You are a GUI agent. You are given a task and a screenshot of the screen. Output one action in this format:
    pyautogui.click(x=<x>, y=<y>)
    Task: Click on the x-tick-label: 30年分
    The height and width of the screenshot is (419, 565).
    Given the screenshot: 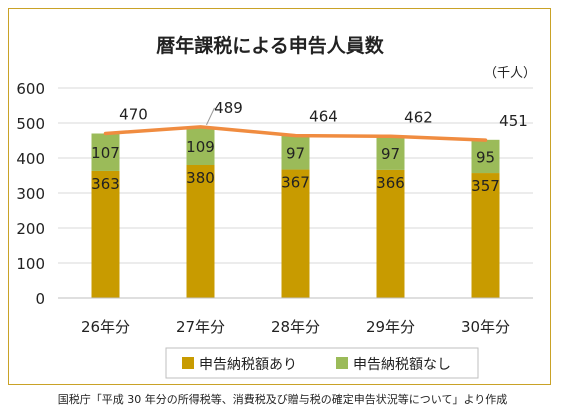 What is the action you would take?
    pyautogui.click(x=485, y=327)
    